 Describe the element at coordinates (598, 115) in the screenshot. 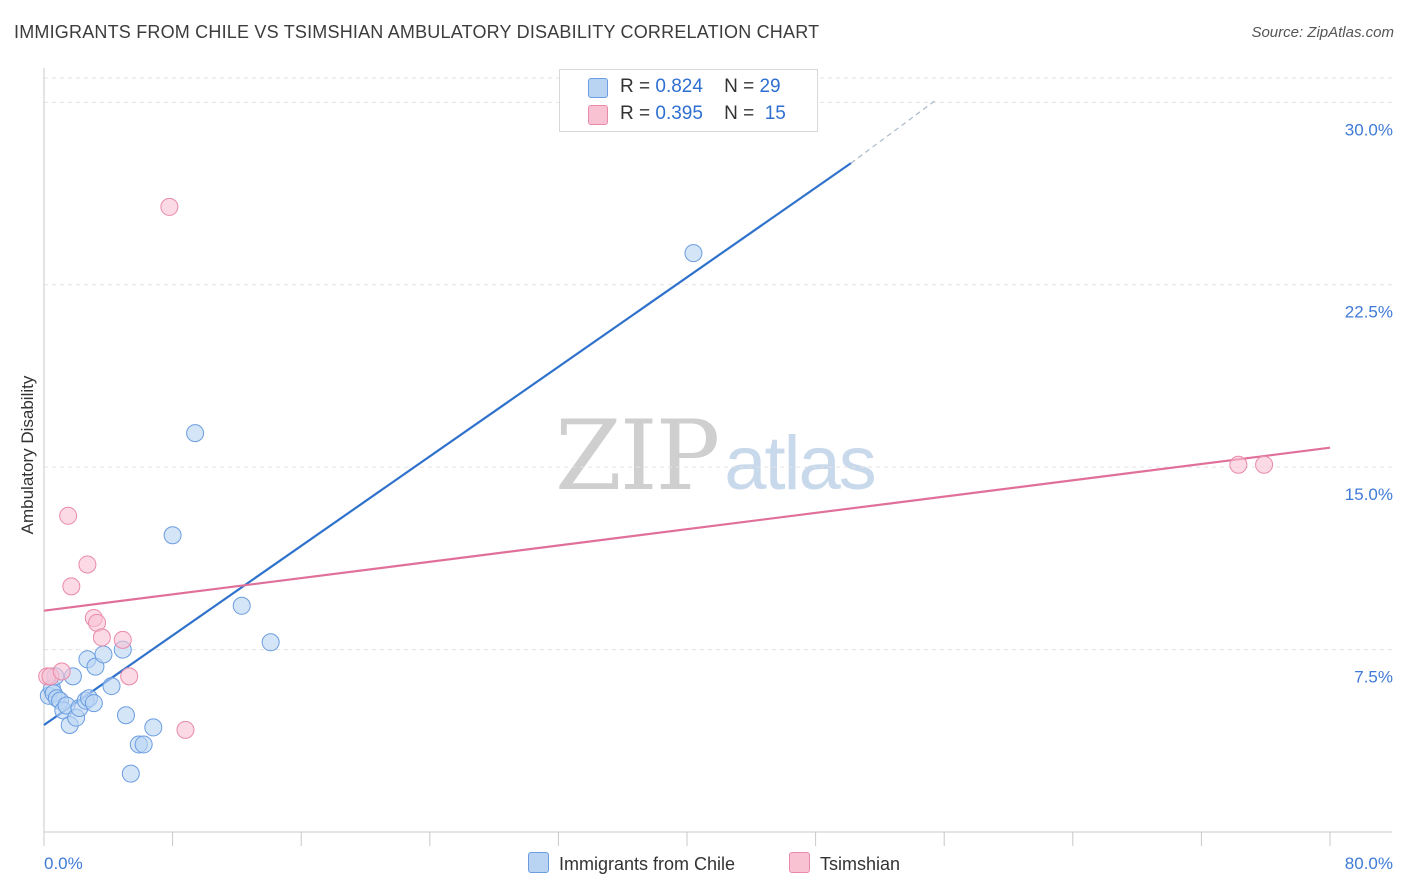

I see `legend-swatch-tsimshian` at that location.